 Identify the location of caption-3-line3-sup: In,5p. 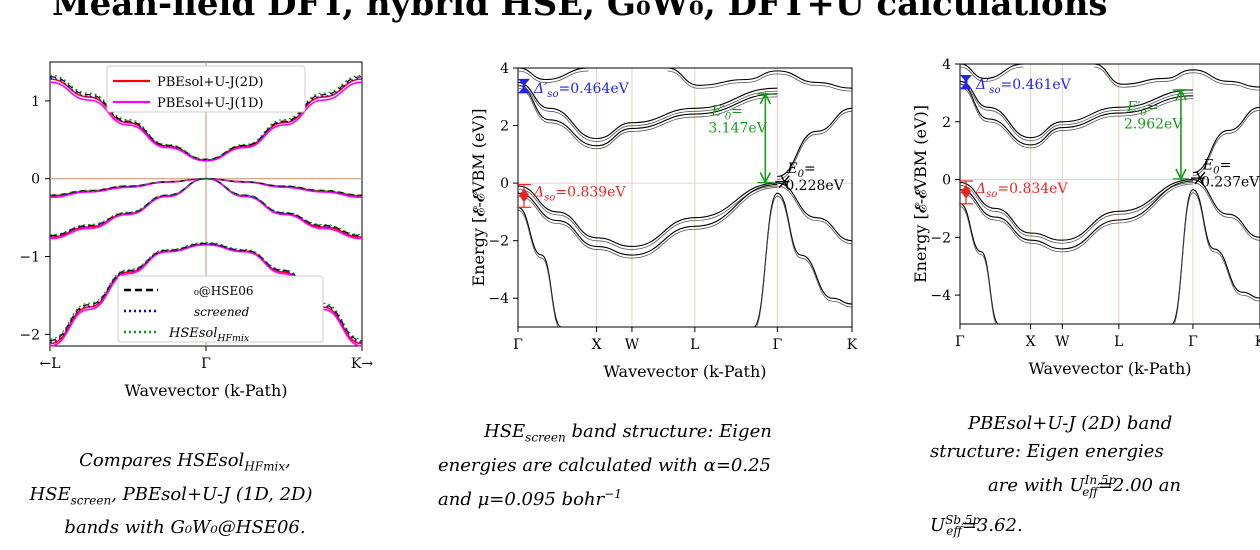
(1100, 480).